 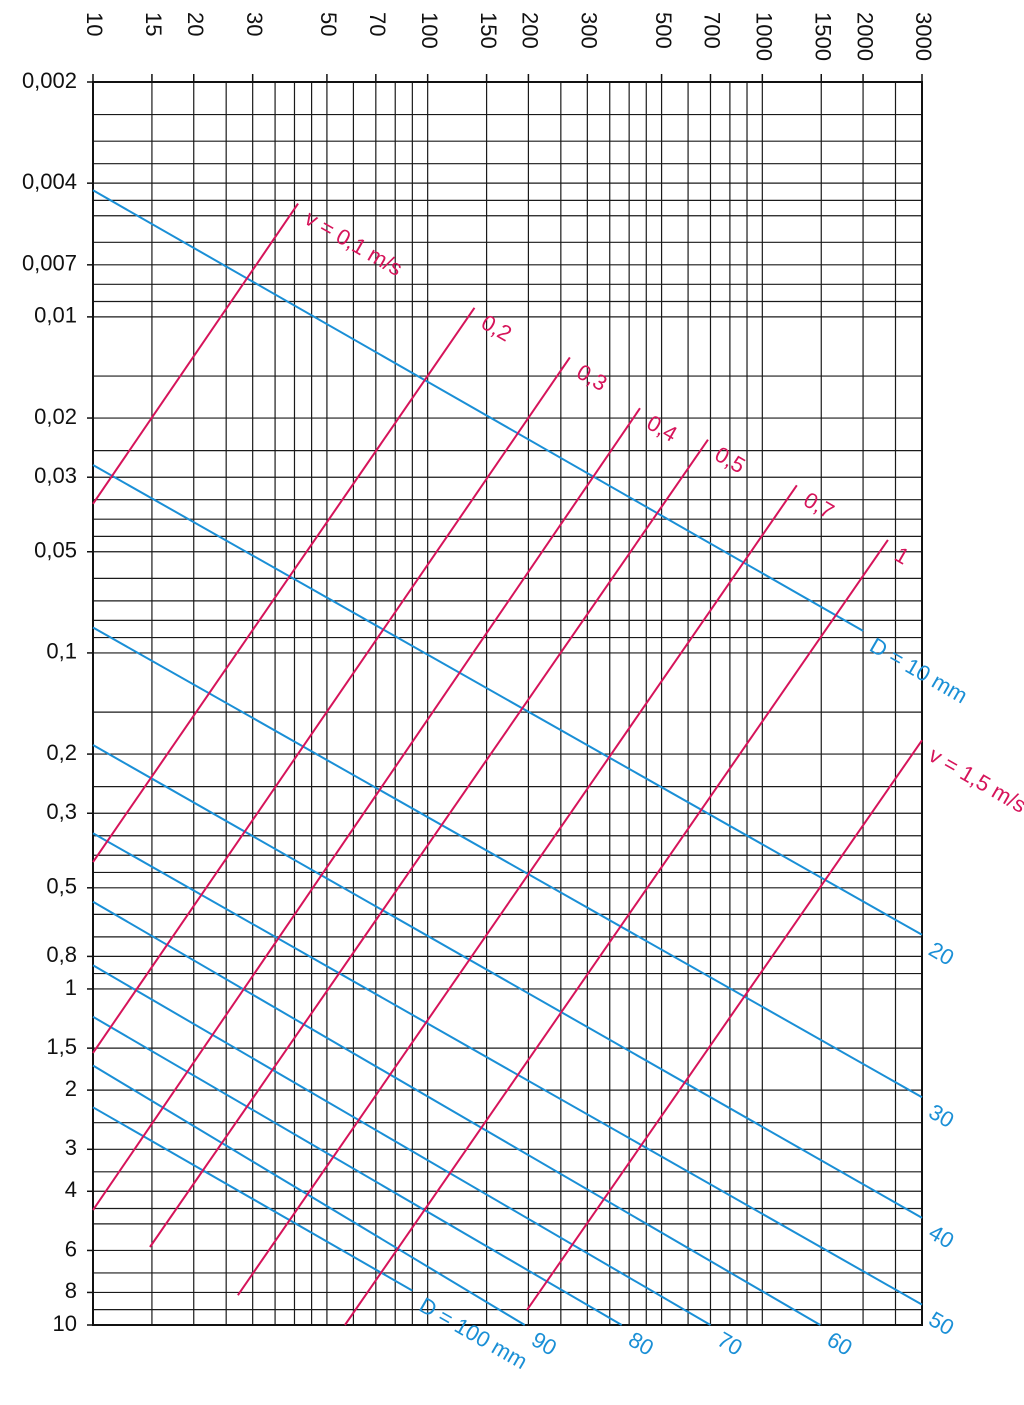 What do you see at coordinates (49, 181) in the screenshot?
I see `y-tick-label: 0,004` at bounding box center [49, 181].